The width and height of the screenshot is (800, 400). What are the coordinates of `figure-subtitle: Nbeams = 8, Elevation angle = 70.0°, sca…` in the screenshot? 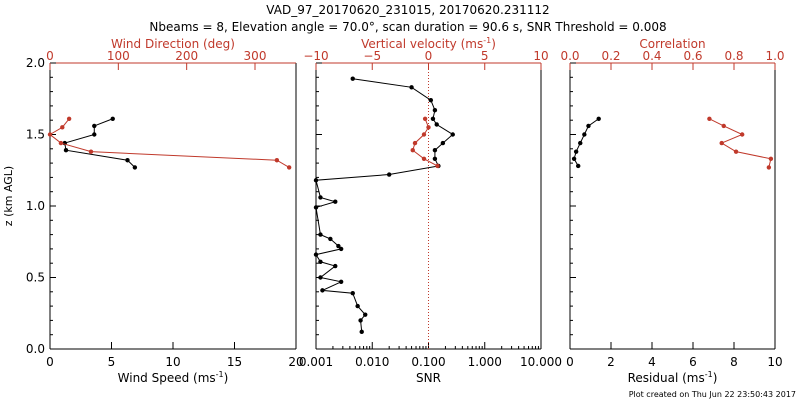 It's located at (407, 27).